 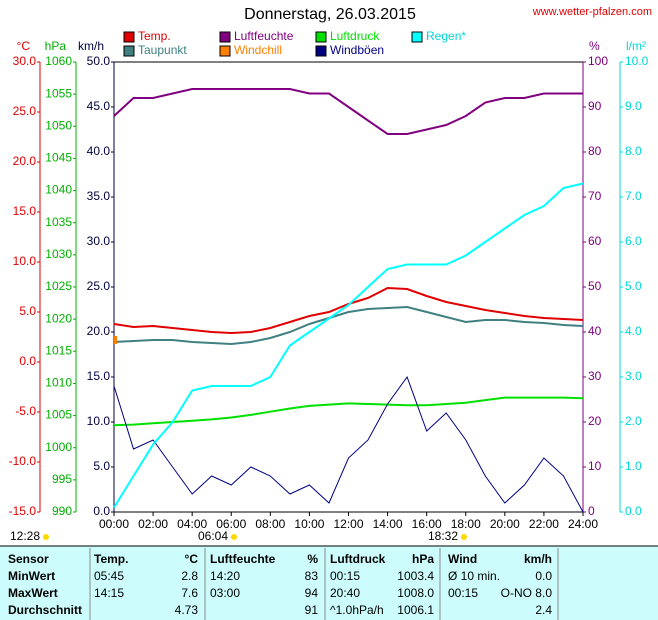 What do you see at coordinates (324, 584) in the screenshot?
I see `table-separators` at bounding box center [324, 584].